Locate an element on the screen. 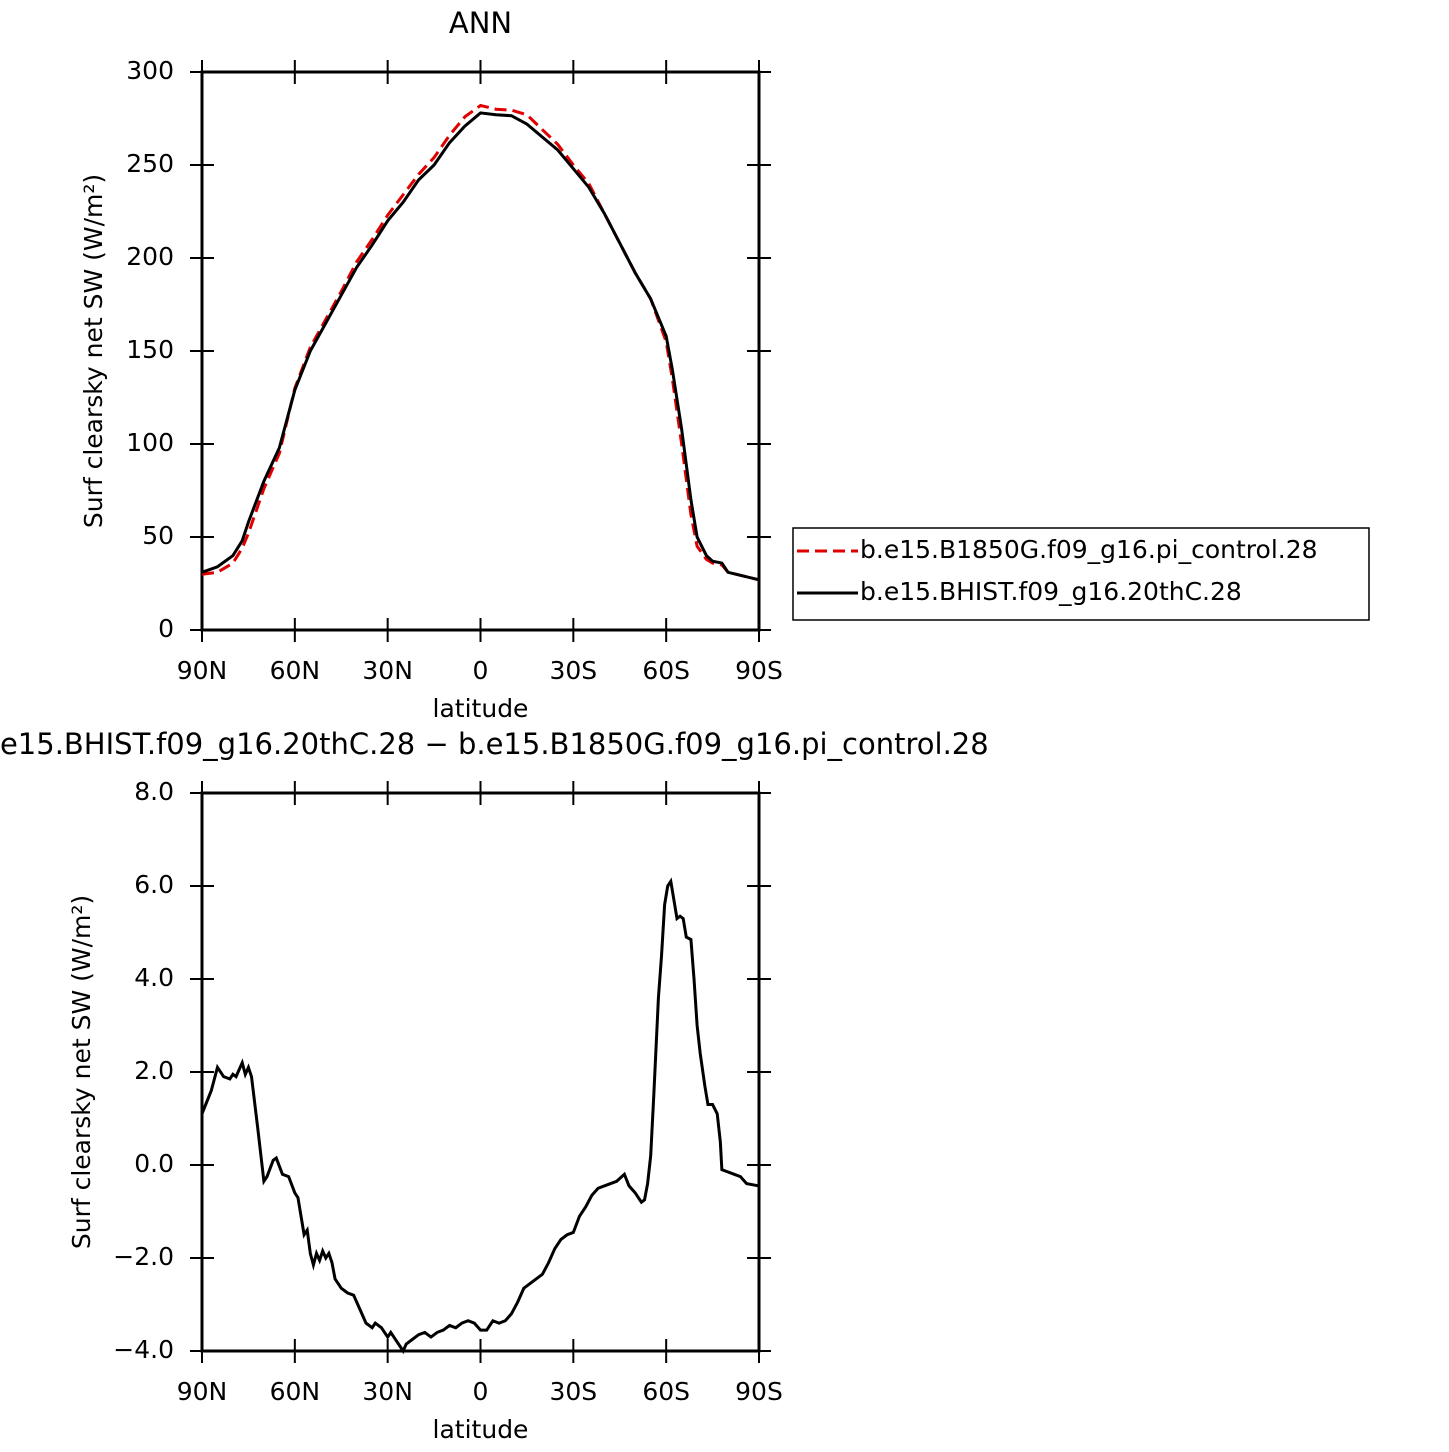  y-tick-label: 4.0 is located at coordinates (154, 977).